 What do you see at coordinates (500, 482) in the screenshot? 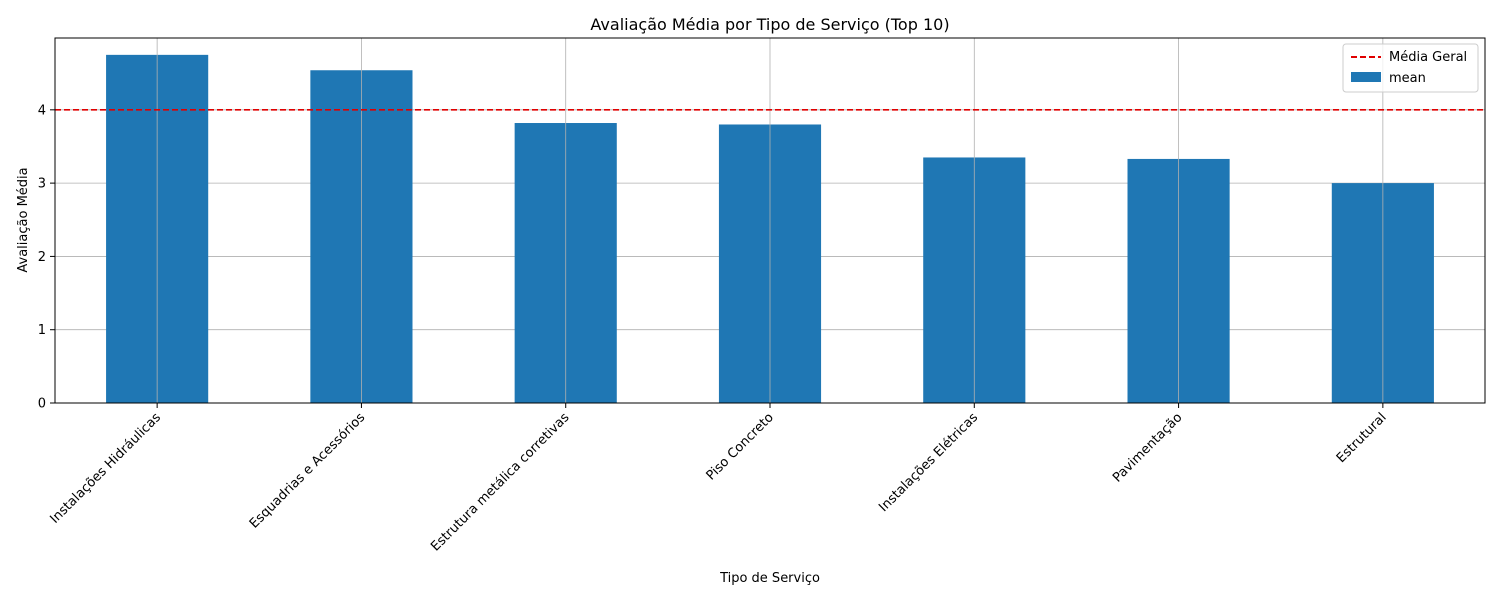
I see `x-tick-label: Estrutura metálica corretivas` at bounding box center [500, 482].